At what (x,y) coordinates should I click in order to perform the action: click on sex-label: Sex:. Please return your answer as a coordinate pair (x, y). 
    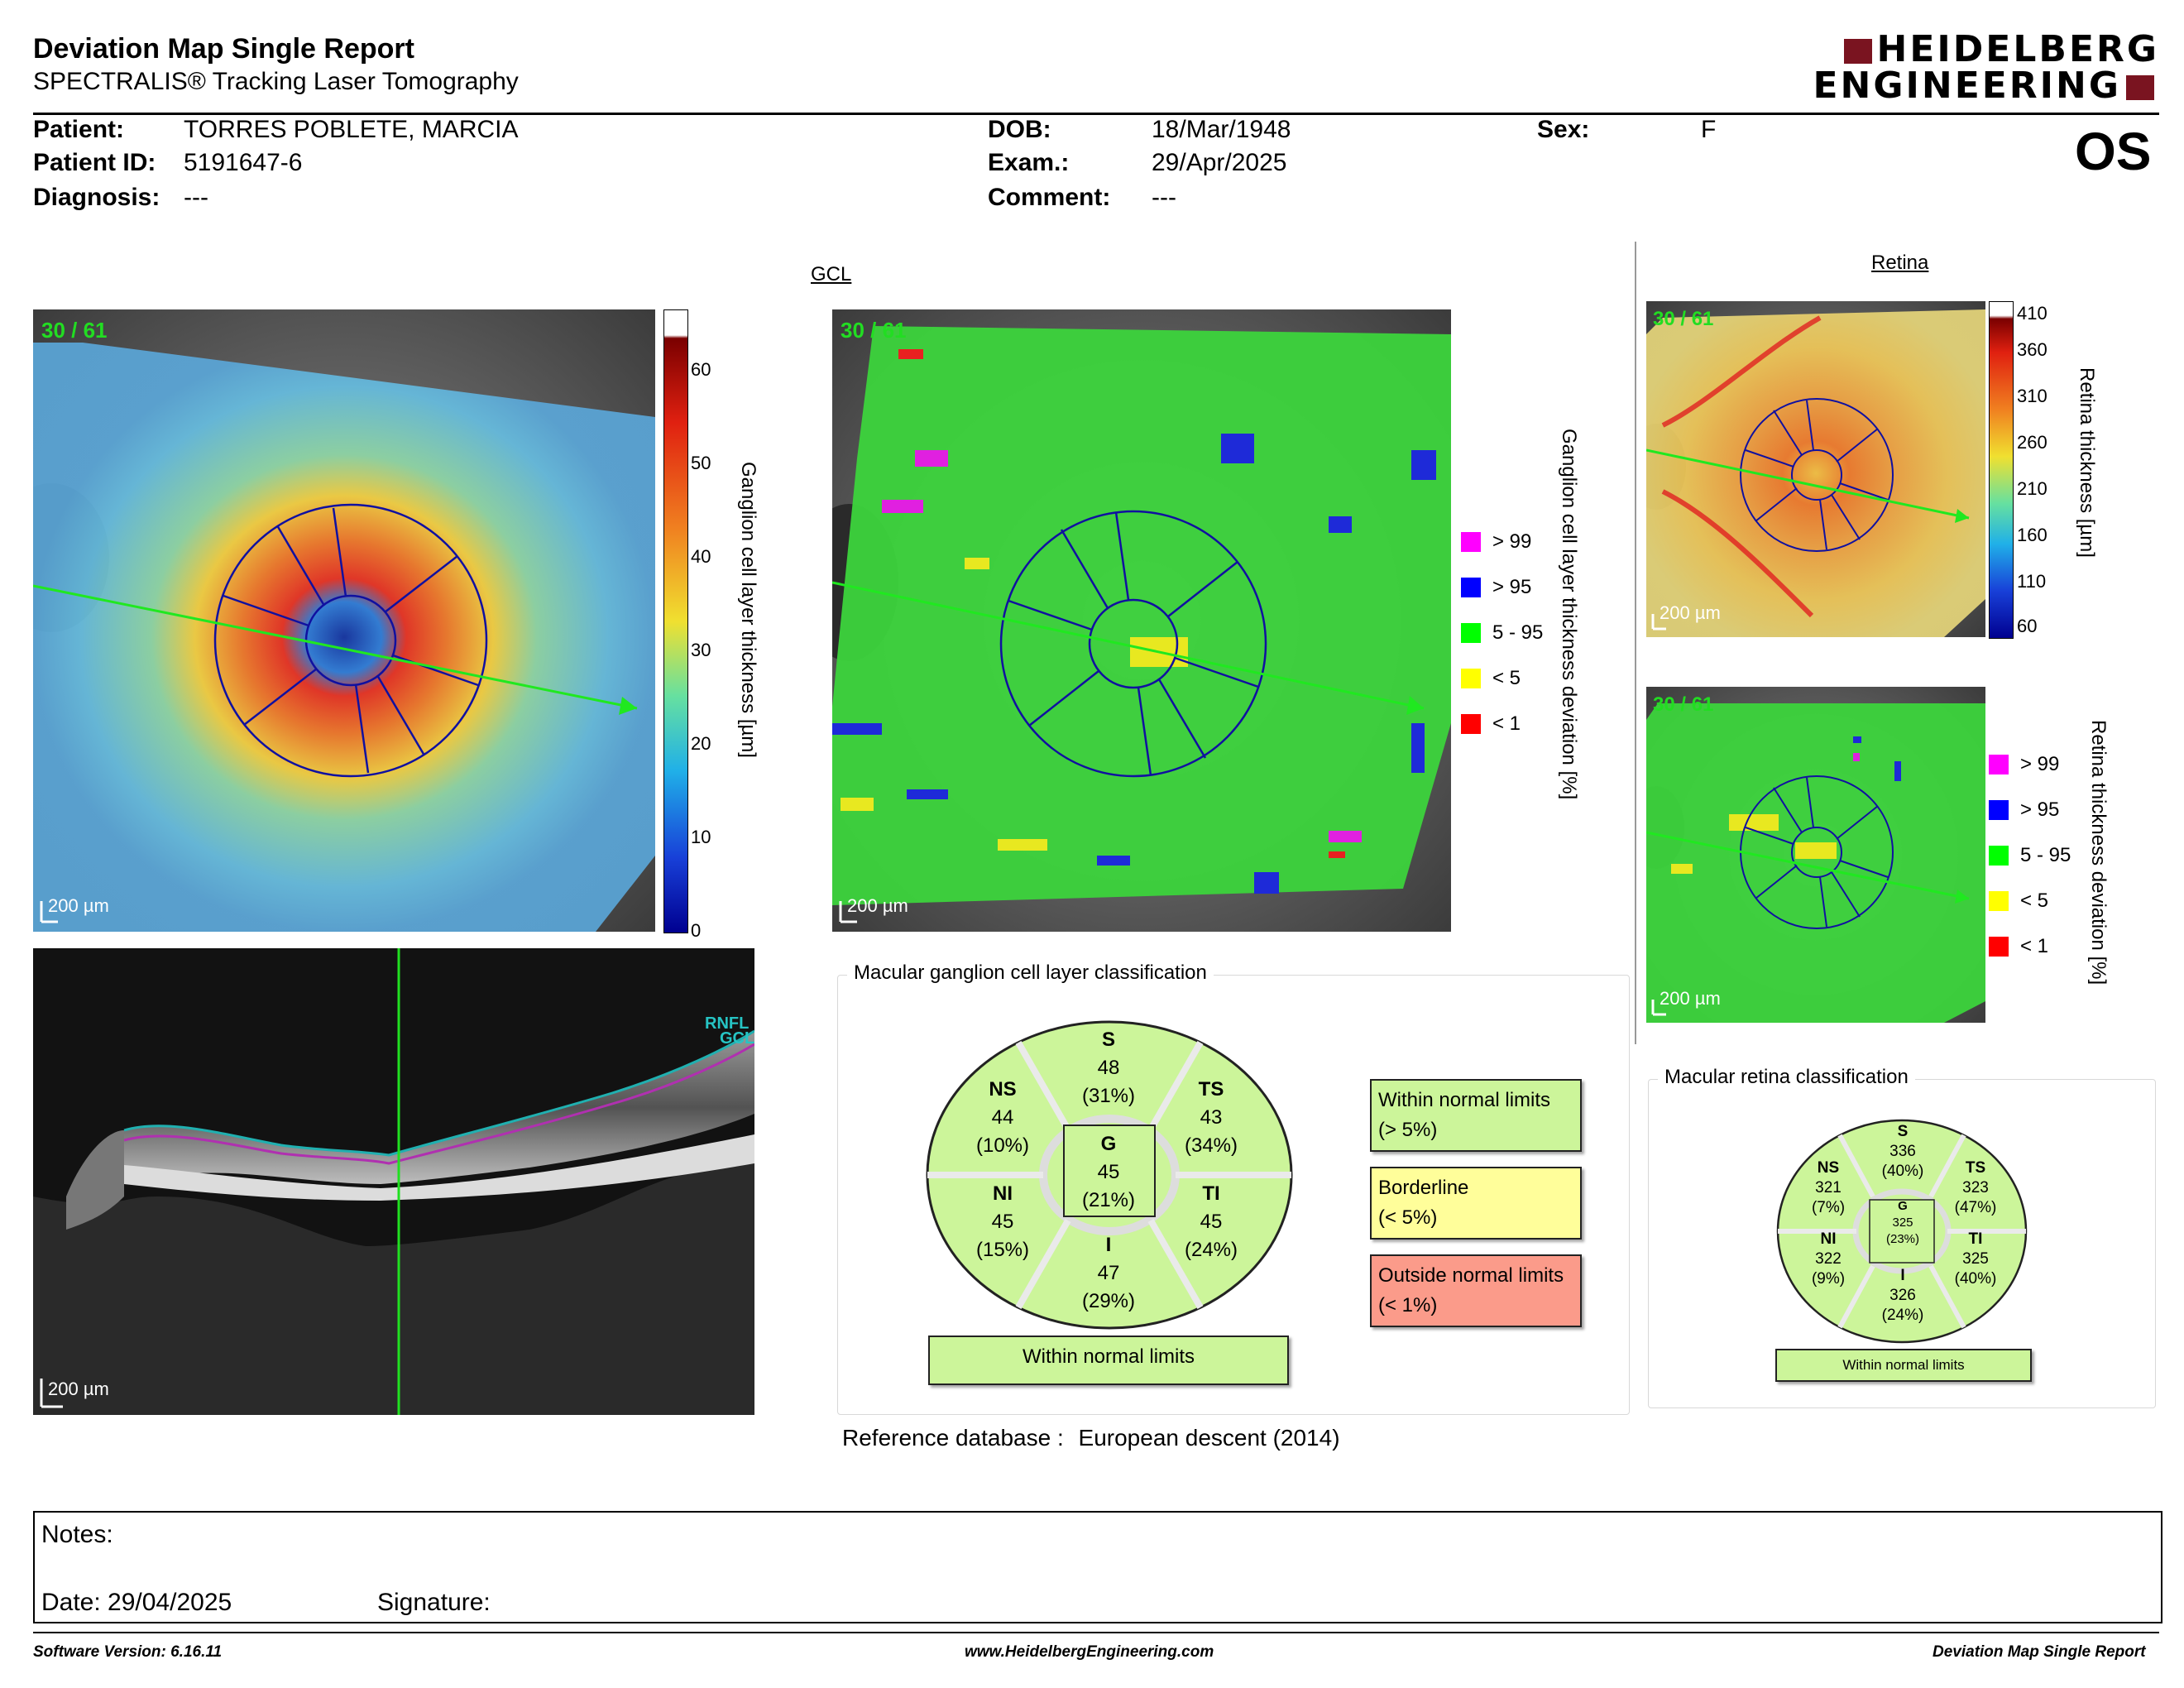
    Looking at the image, I should click on (1563, 129).